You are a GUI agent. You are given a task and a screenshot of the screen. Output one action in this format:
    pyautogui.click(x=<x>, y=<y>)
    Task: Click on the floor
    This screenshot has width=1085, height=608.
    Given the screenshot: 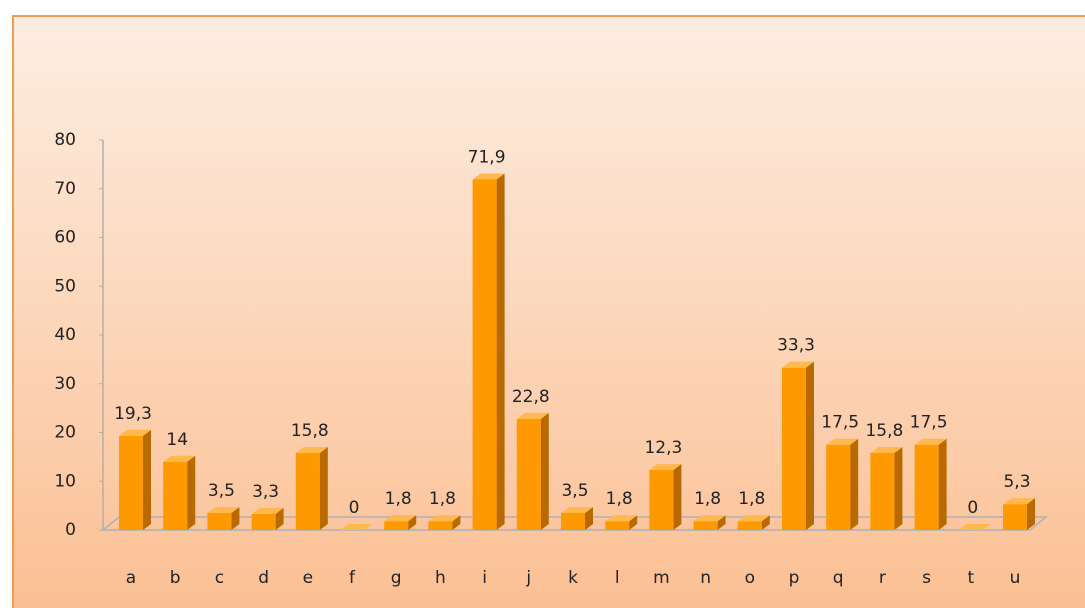 What is the action you would take?
    pyautogui.click(x=574, y=523)
    